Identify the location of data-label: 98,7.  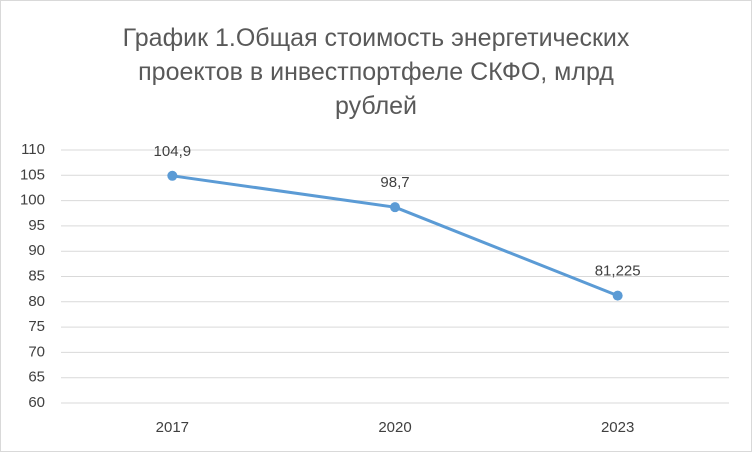
(394, 182).